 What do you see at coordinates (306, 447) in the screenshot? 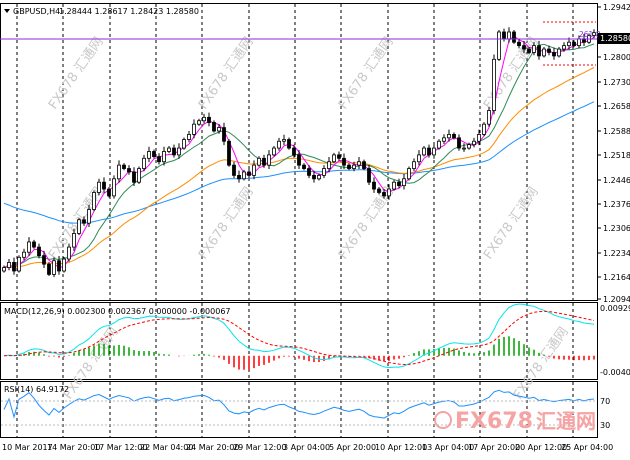
I see `time-tick: 3 Apr 04:00` at bounding box center [306, 447].